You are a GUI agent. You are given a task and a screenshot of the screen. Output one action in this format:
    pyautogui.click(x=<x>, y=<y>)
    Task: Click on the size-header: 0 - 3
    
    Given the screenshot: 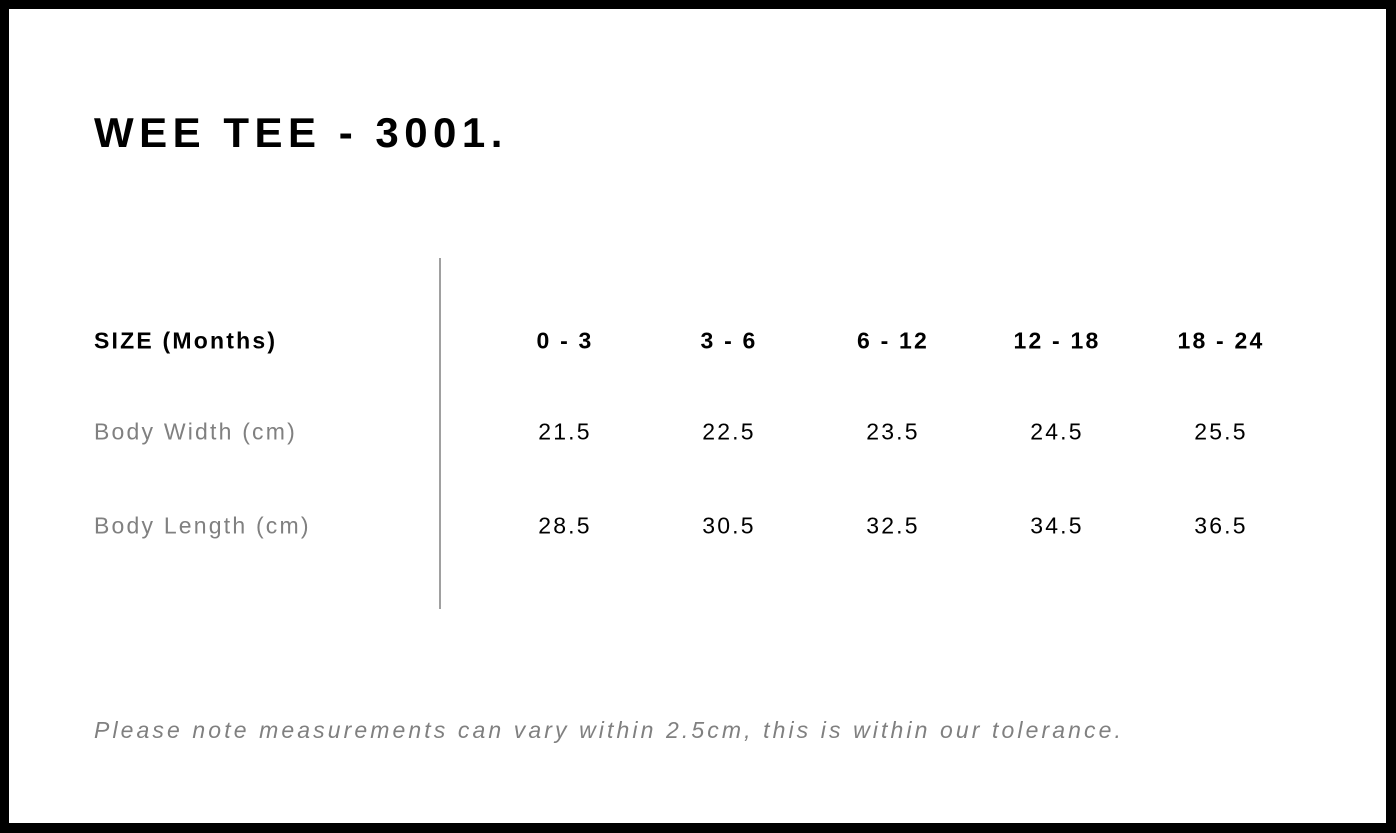 What is the action you would take?
    pyautogui.click(x=565, y=340)
    